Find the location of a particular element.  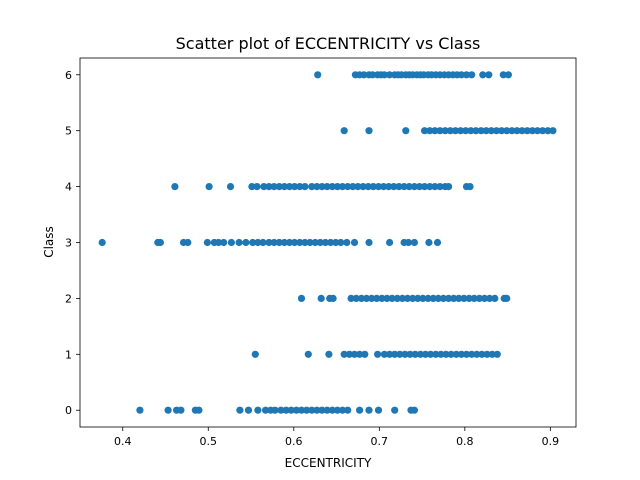

y-tick-label-5: 5 is located at coordinates (68, 131).